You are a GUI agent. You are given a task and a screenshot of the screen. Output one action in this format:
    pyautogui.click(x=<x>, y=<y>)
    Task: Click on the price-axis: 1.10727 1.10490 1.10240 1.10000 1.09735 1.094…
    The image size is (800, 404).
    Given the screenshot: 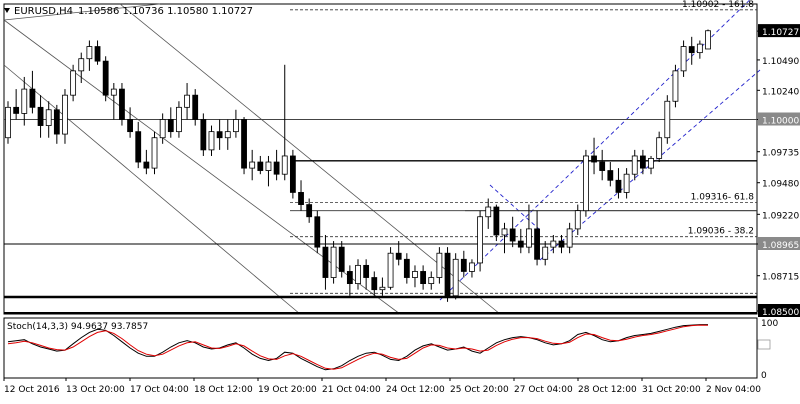 What is the action you would take?
    pyautogui.click(x=778, y=171)
    